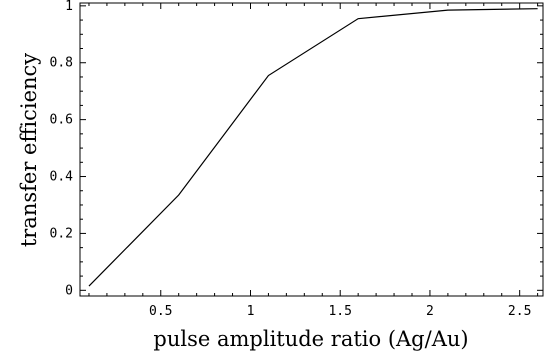 The image size is (546, 358). Describe the element at coordinates (61, 120) in the screenshot. I see `y-tick-label: 0.6` at that location.